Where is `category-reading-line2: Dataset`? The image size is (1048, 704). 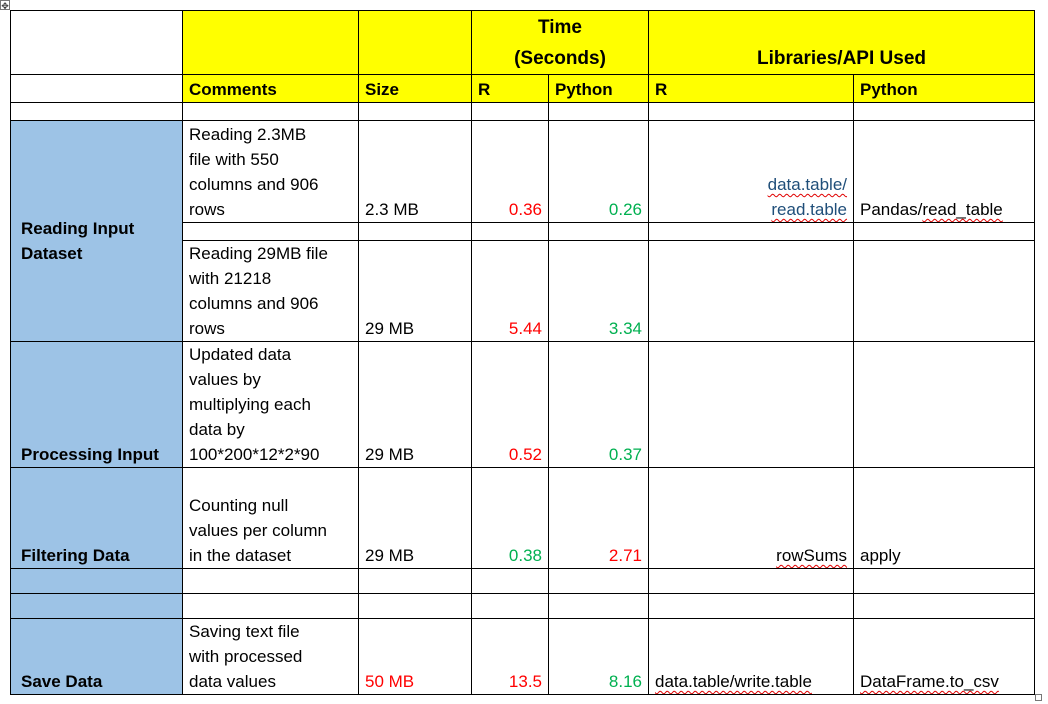
category-reading-line2: Dataset is located at coordinates (52, 253).